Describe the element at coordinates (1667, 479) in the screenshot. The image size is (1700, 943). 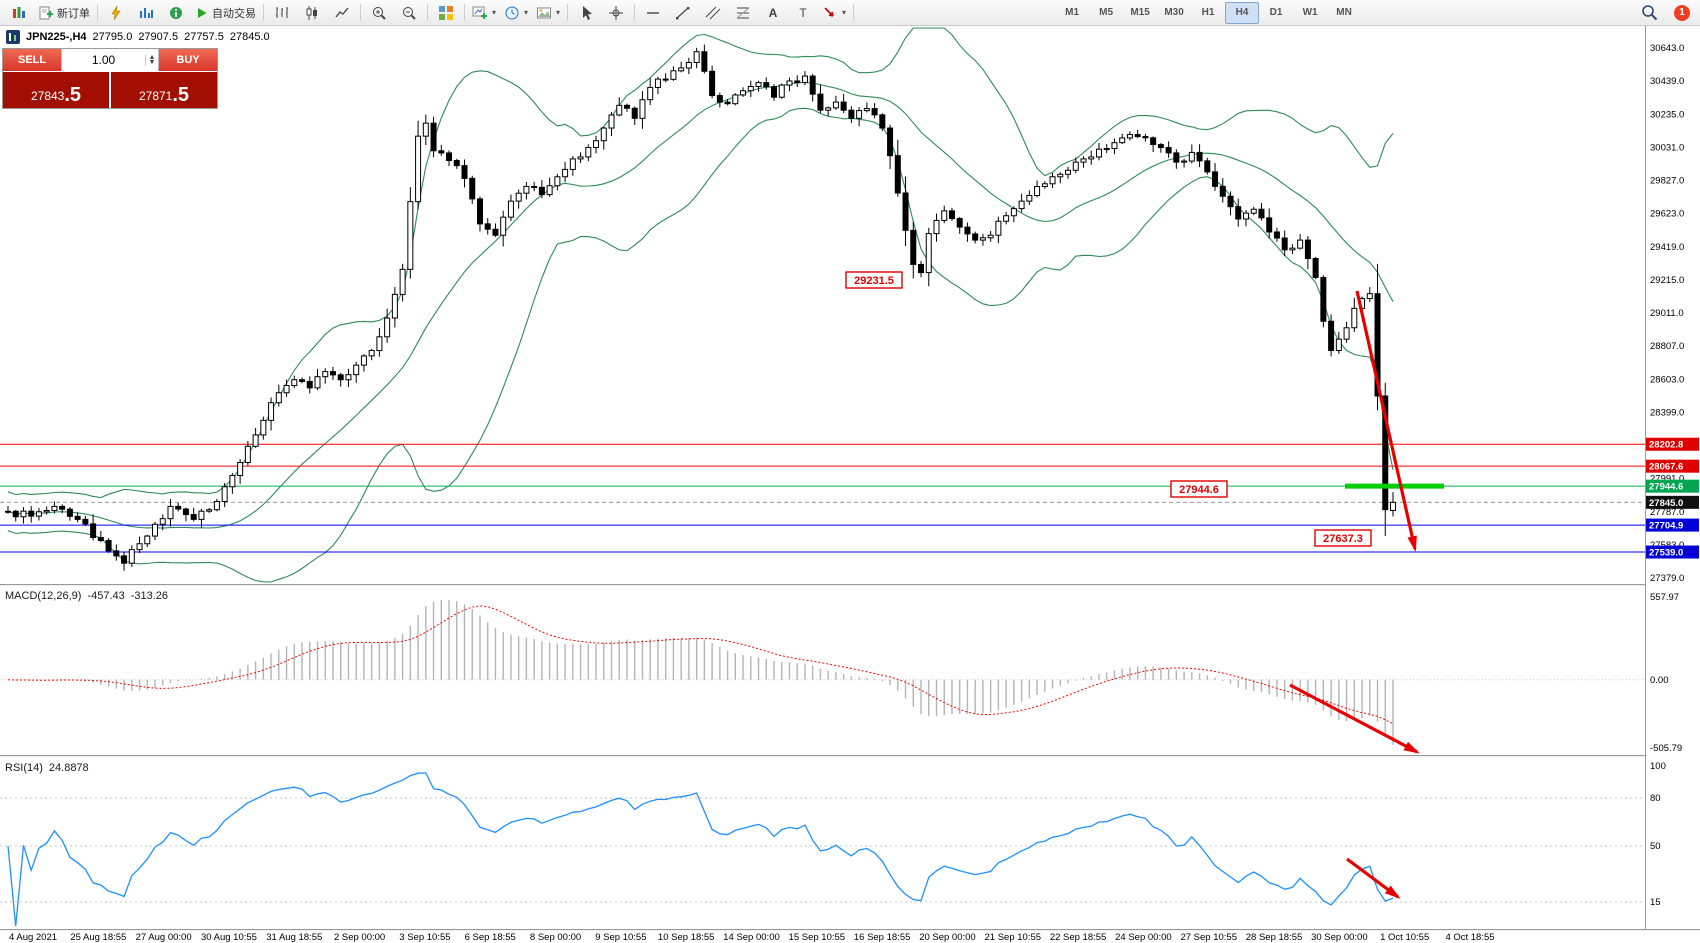
I see `svg-text: 27991.0` at that location.